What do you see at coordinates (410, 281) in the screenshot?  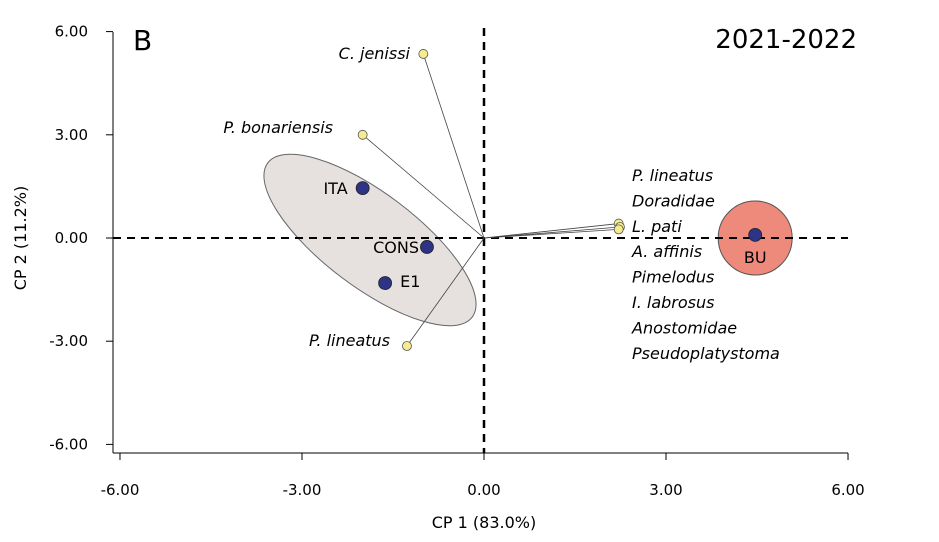 I see `site-label: E1` at bounding box center [410, 281].